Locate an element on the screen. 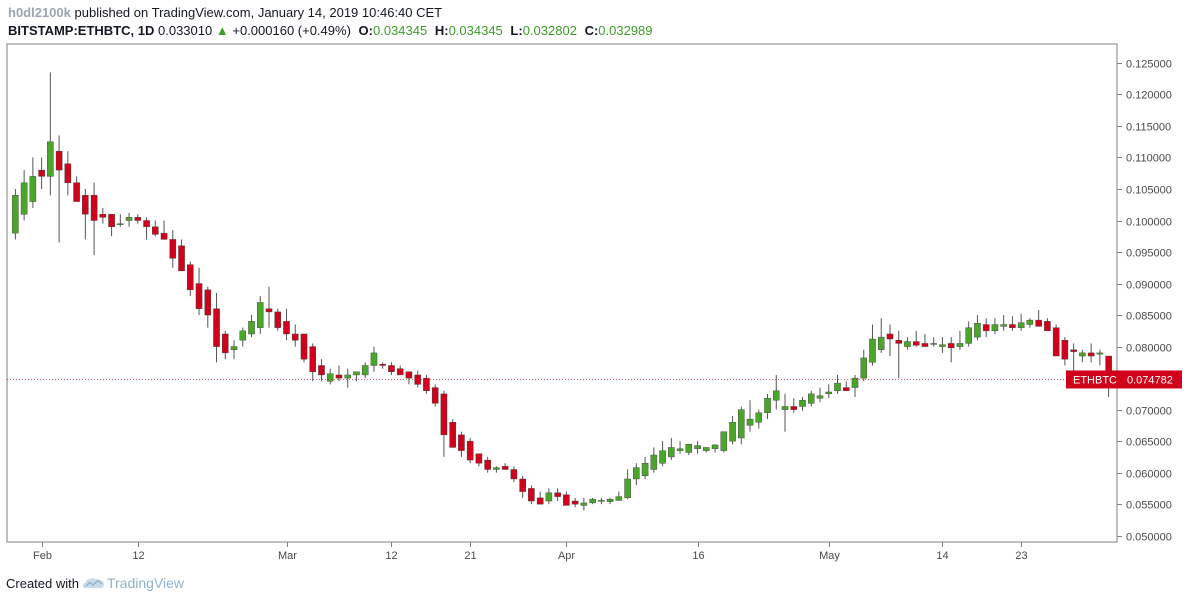  author-name: h0dl2100k is located at coordinates (39, 12).